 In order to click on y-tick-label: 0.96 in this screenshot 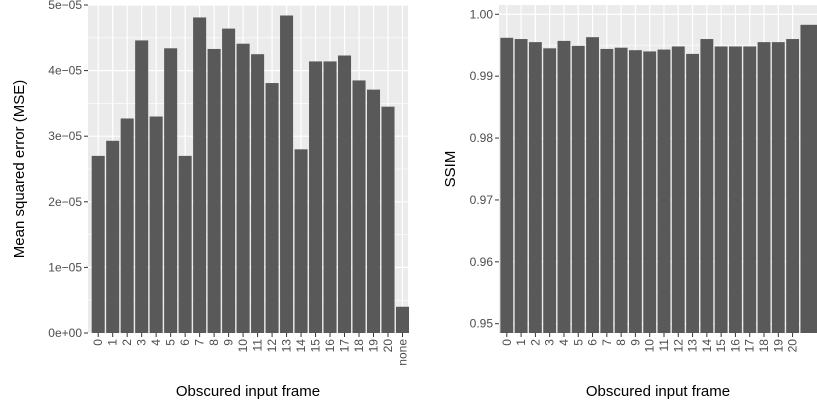, I will do `click(482, 262)`.